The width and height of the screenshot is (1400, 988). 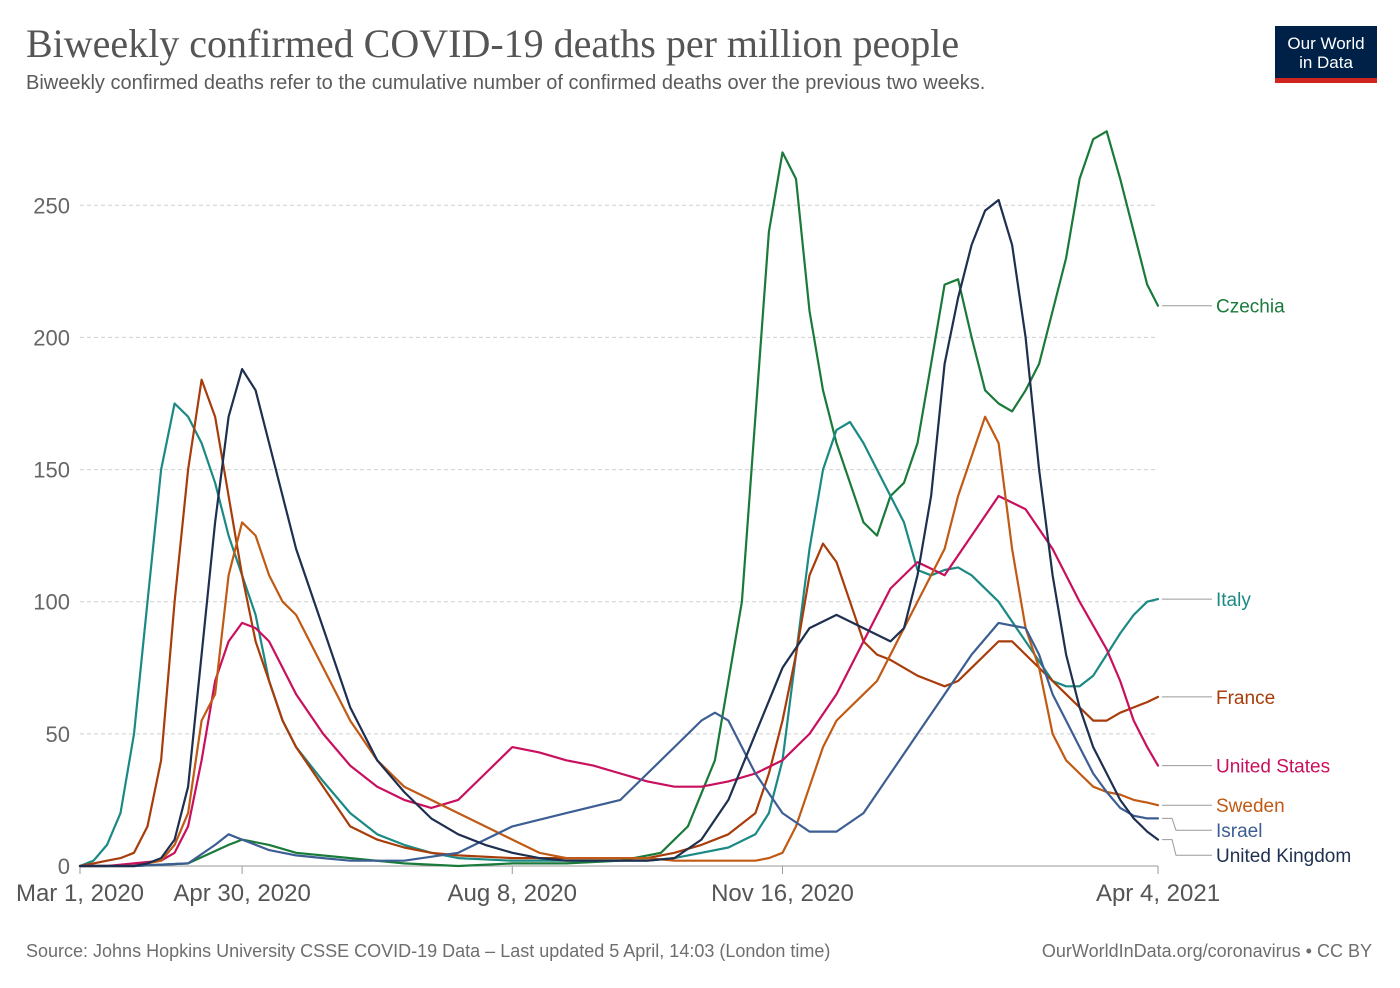 What do you see at coordinates (51, 602) in the screenshot?
I see `y-tick-label: 100` at bounding box center [51, 602].